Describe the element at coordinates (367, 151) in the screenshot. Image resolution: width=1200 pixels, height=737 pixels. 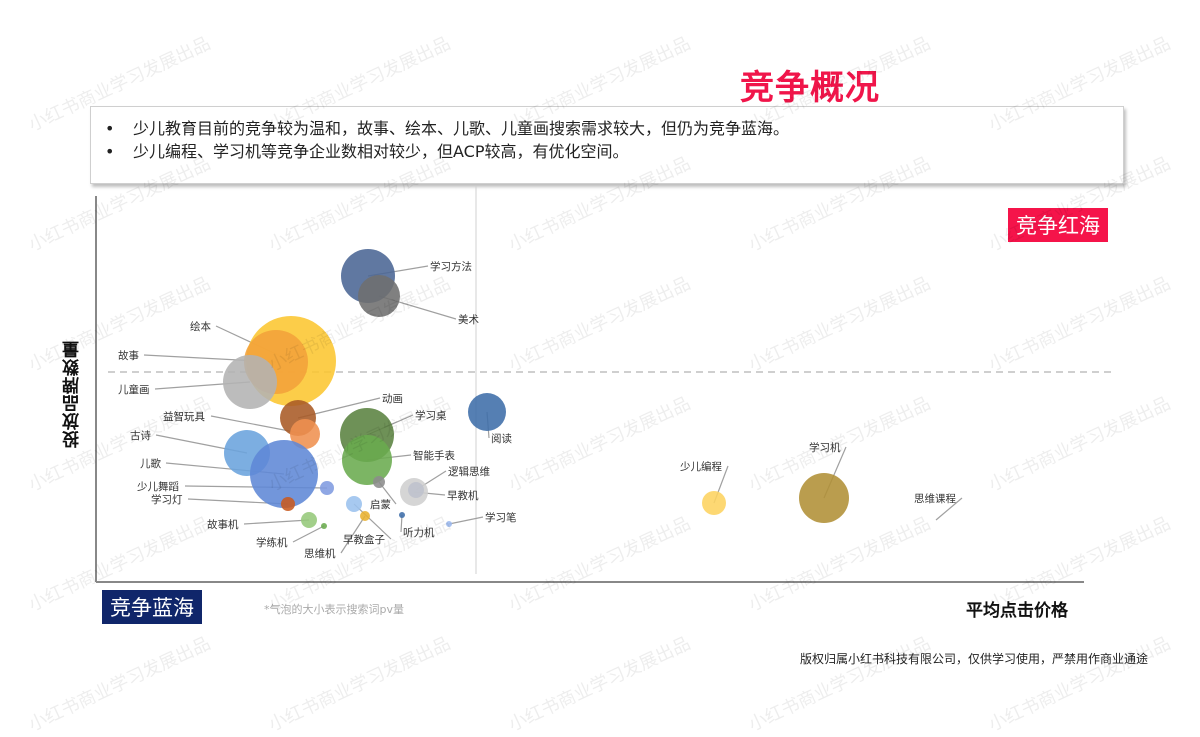
I see `summary-bullet: • 少儿编程、学习机等竞争企业数相对较少，但ACP较高，有优化空间。` at that location.